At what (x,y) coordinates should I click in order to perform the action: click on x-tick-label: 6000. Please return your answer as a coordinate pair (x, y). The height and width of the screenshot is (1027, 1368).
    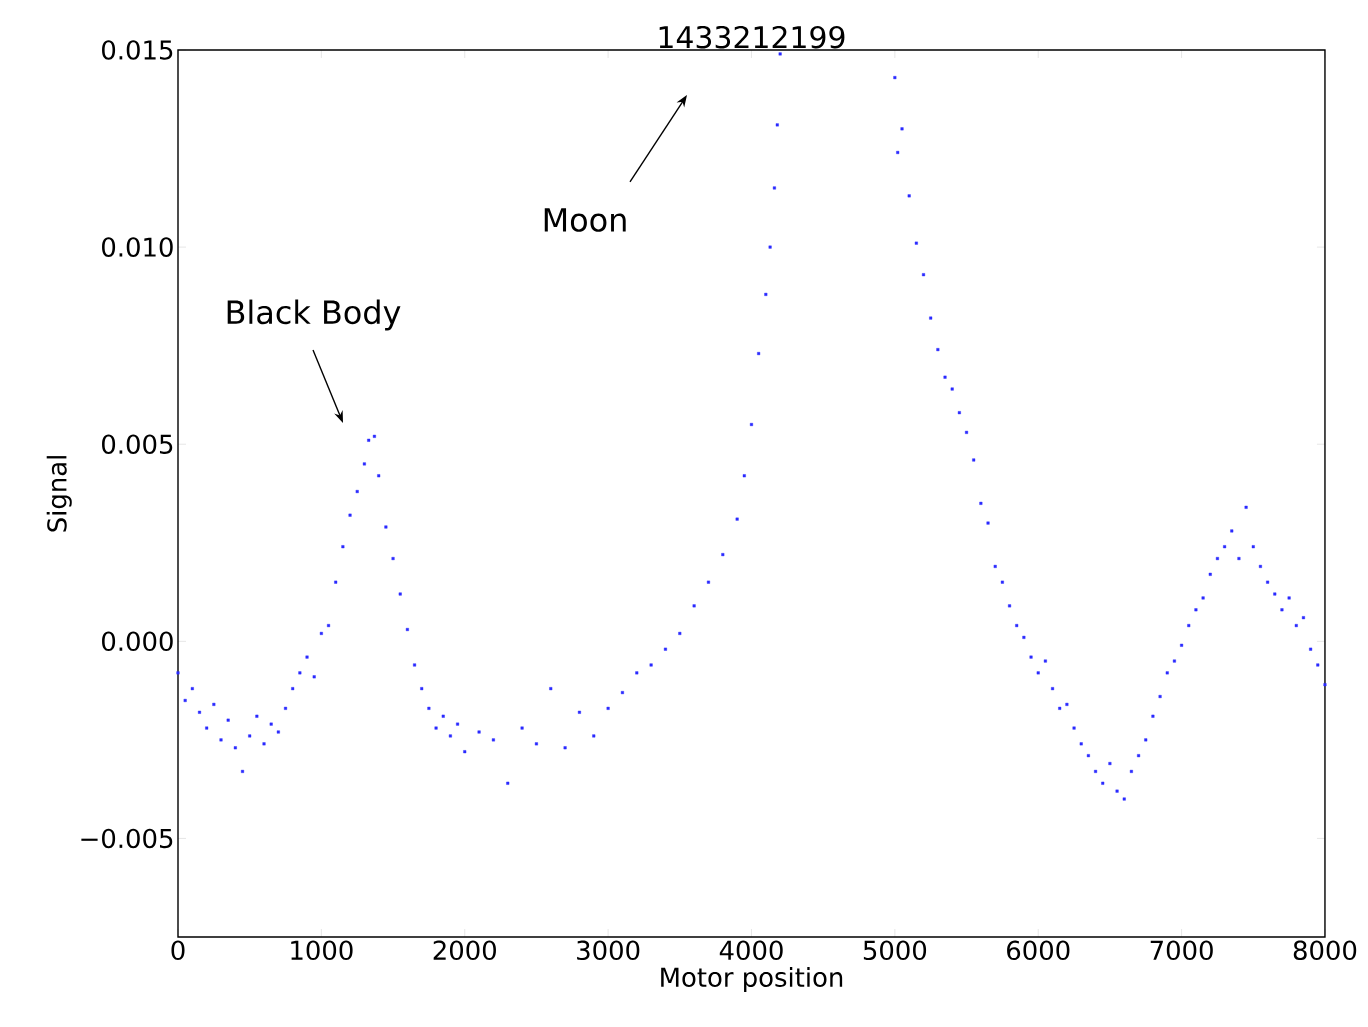
    Looking at the image, I should click on (1038, 950).